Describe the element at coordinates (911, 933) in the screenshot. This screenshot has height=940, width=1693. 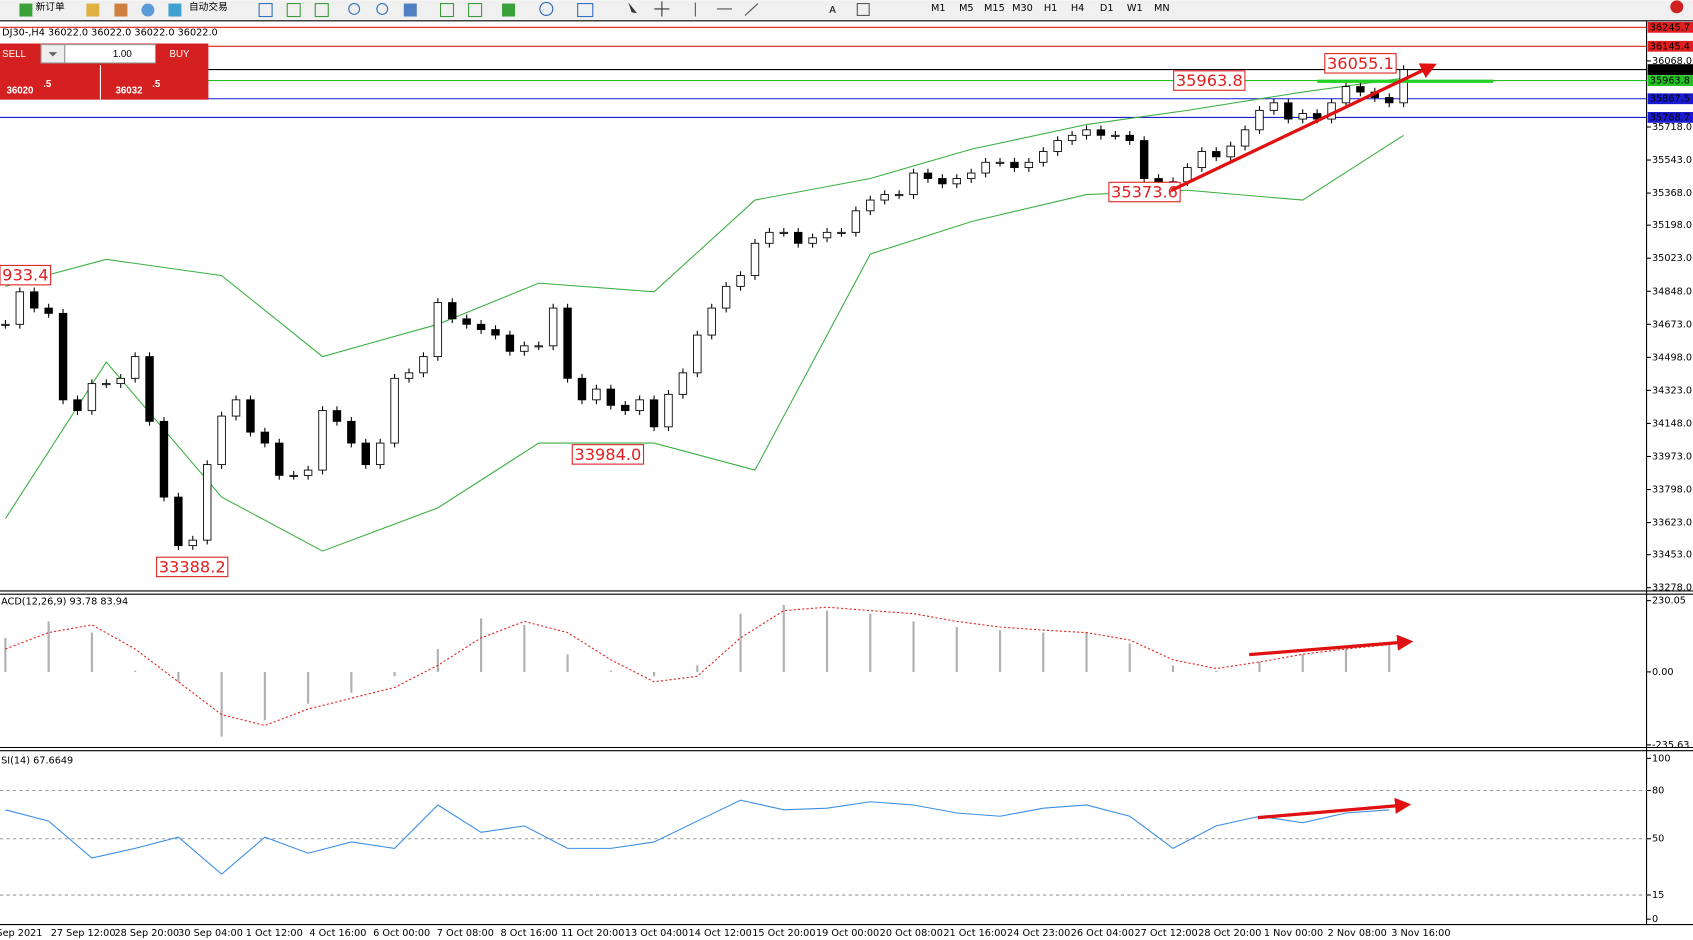
I see `x-tick-label: 20 Oct 08:00` at that location.